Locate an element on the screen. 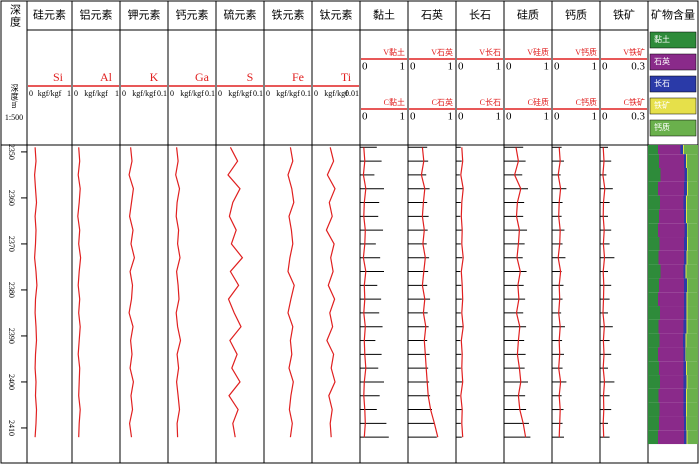 The width and height of the screenshot is (700, 465). depth-tick-label: 2400 is located at coordinates (11, 382).